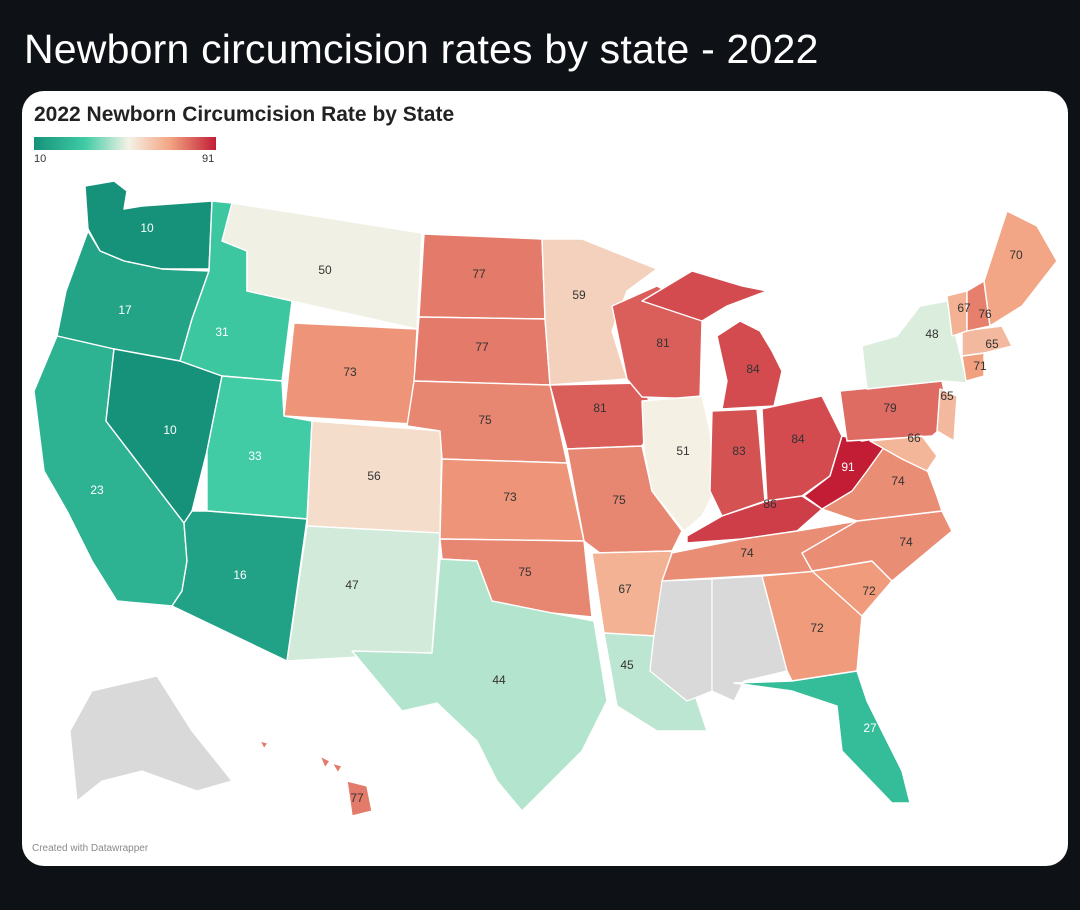  Describe the element at coordinates (479, 685) in the screenshot. I see `state-tx` at that location.